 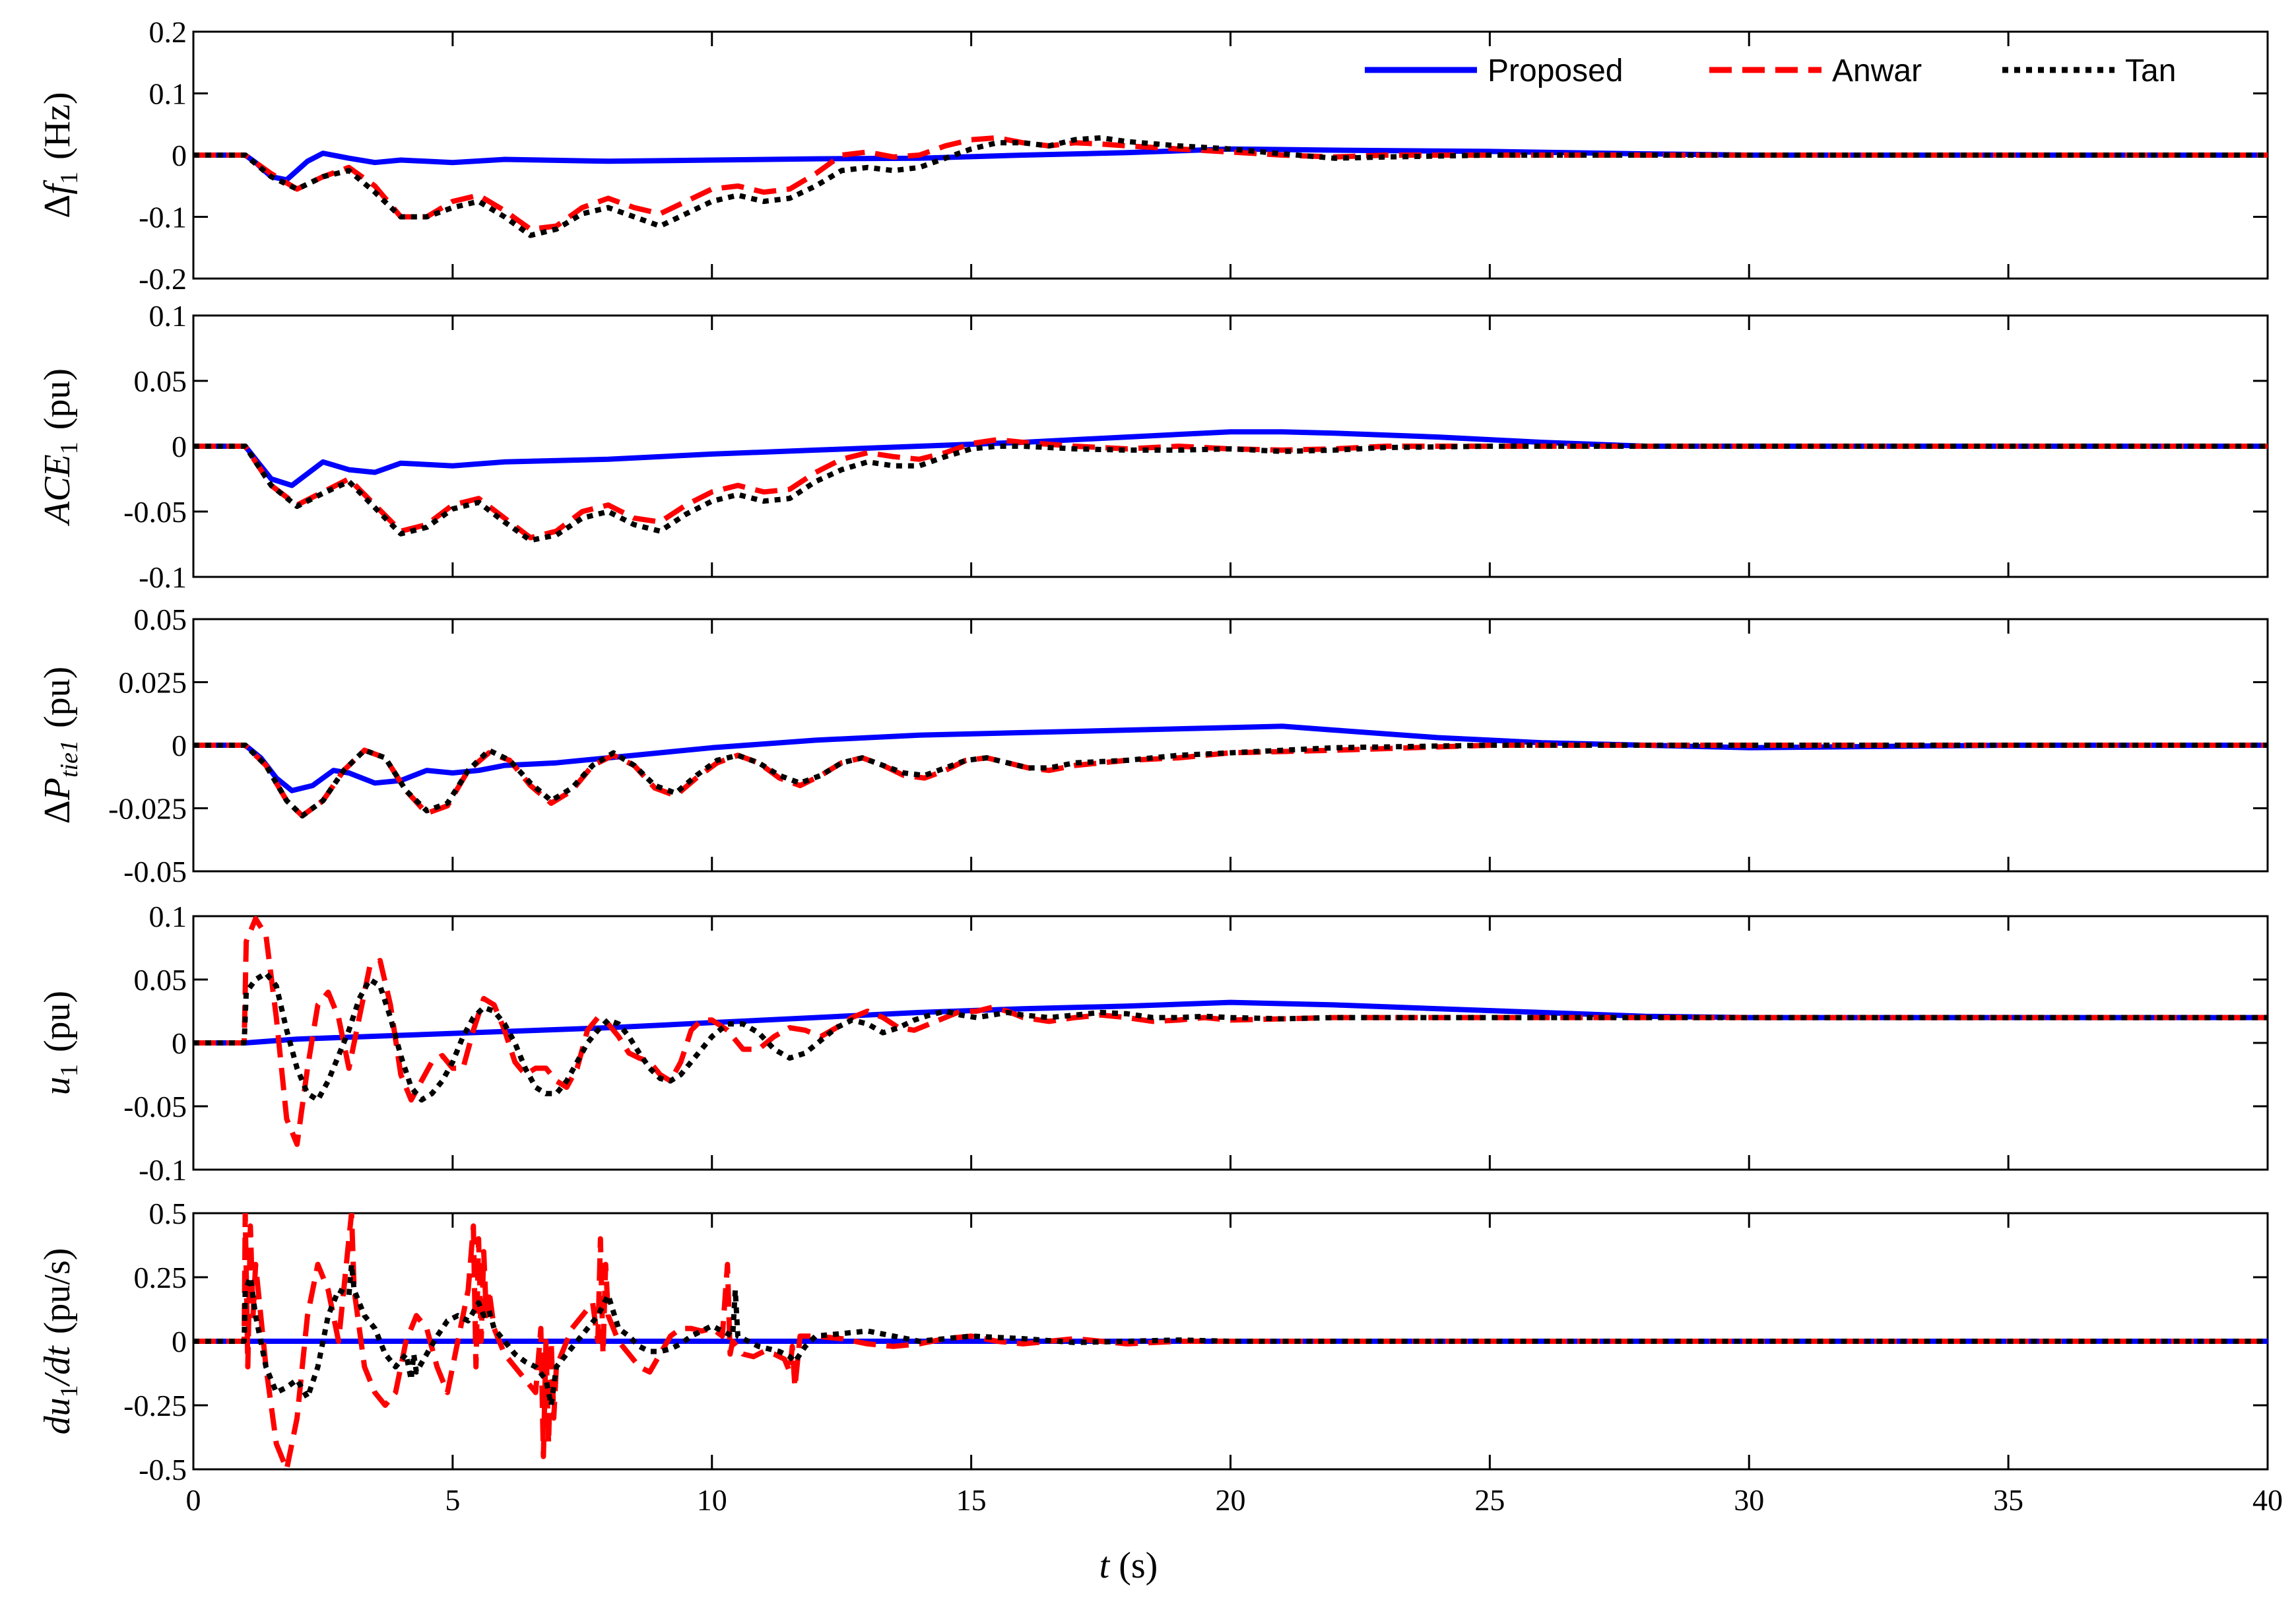 What do you see at coordinates (2008, 1500) in the screenshot?
I see `x-tick-label-7: 35` at bounding box center [2008, 1500].